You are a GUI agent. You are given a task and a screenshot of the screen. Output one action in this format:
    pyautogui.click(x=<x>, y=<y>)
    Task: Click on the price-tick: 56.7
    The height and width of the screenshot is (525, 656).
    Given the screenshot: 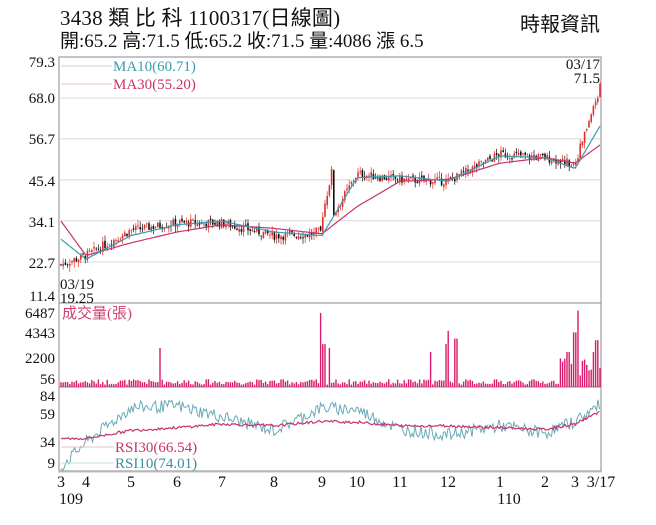 What is the action you would take?
    pyautogui.click(x=42, y=140)
    